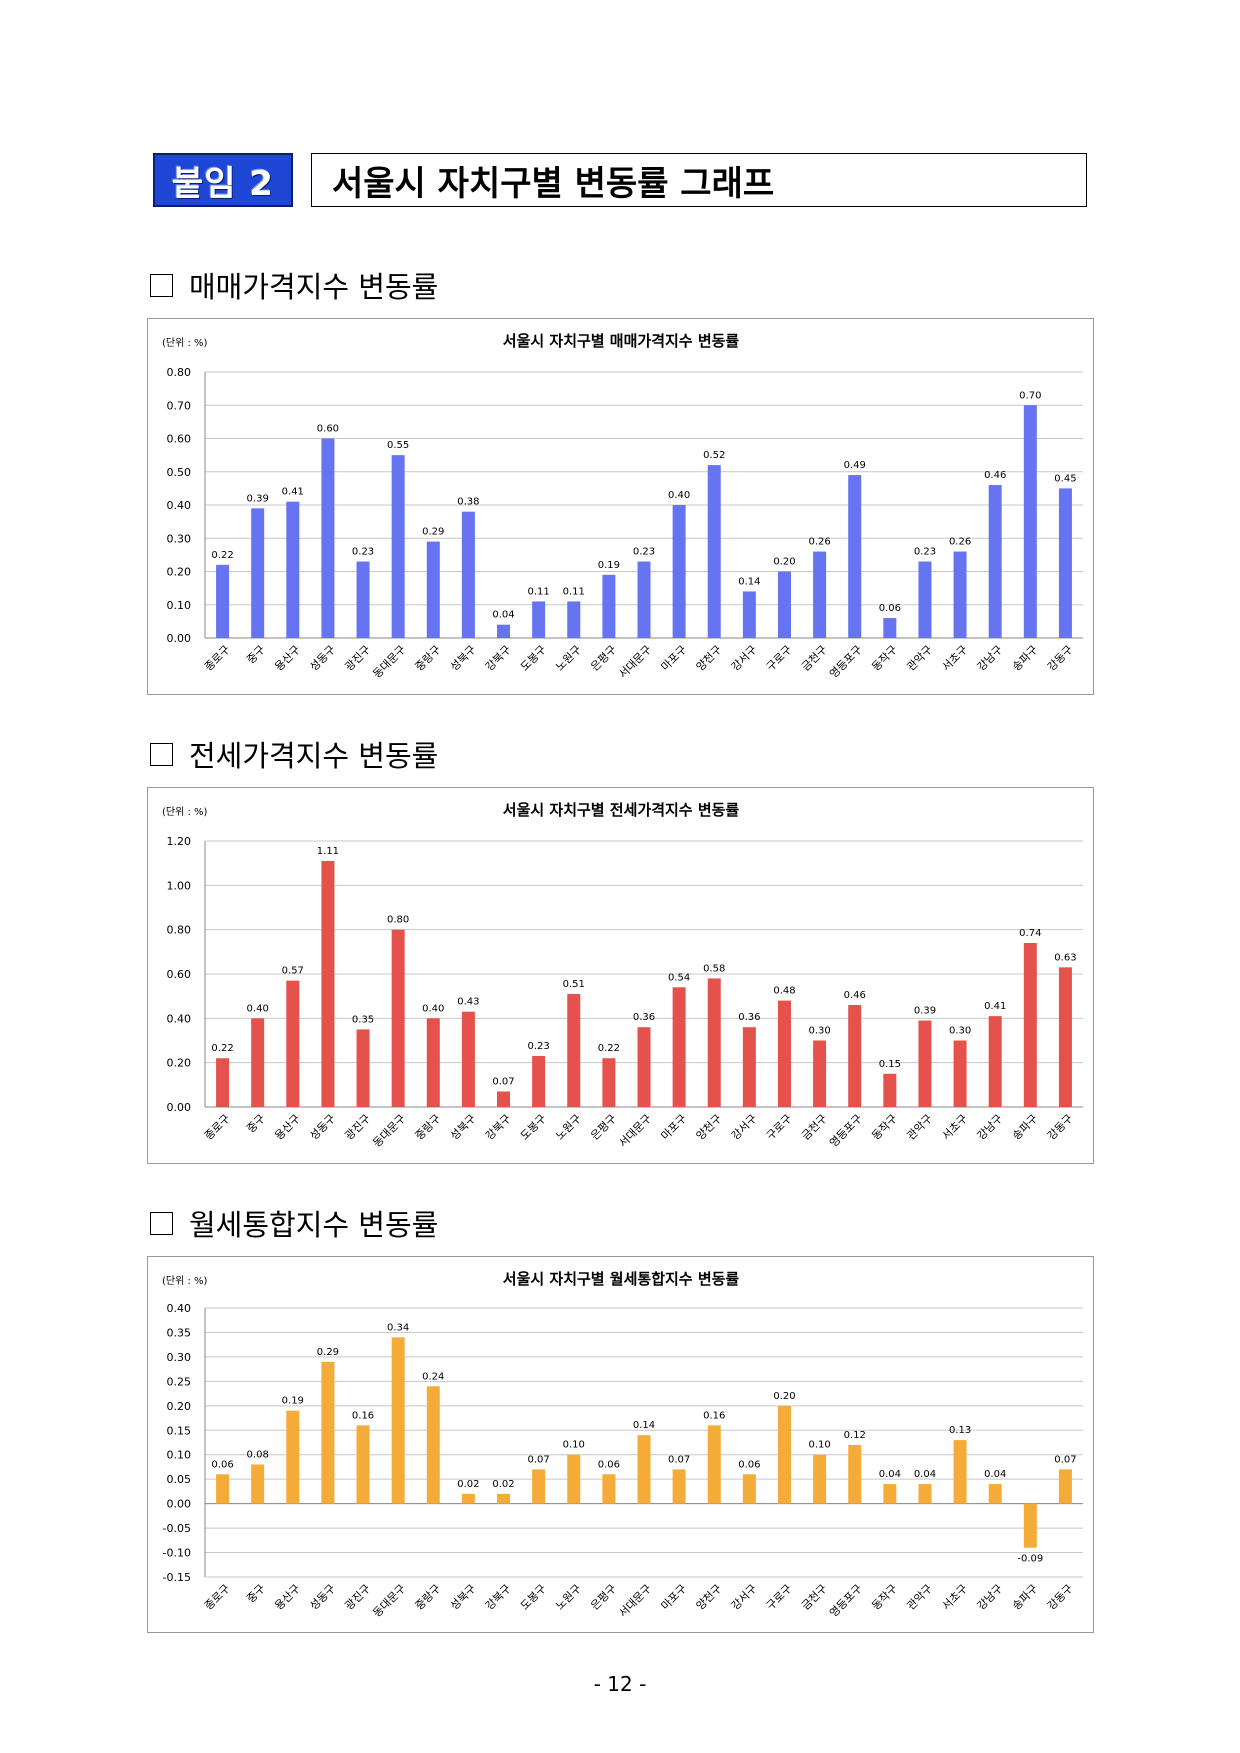 This screenshot has width=1240, height=1753. Describe the element at coordinates (714, 1415) in the screenshot. I see `data-label: 0.16` at that location.